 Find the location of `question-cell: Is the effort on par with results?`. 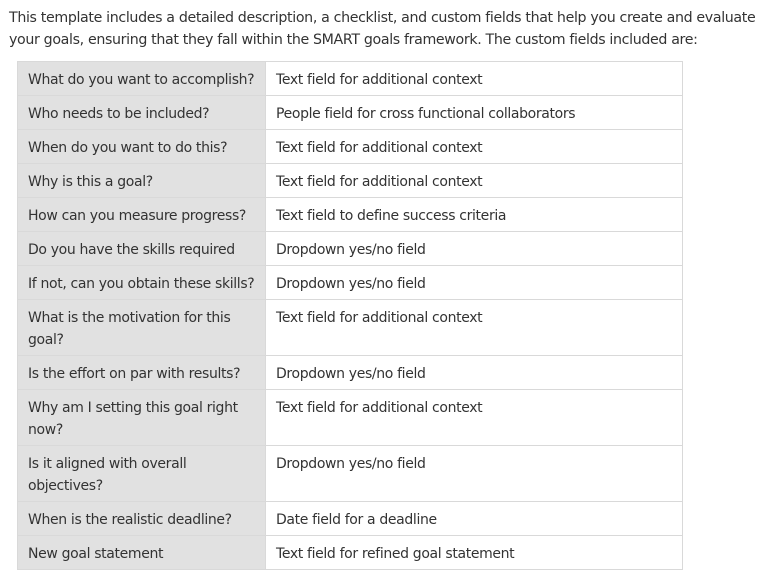

question-cell: Is the effort on par with results? is located at coordinates (141, 372).